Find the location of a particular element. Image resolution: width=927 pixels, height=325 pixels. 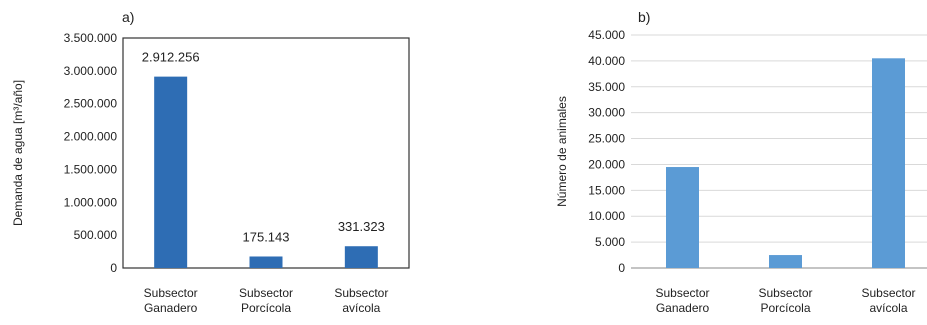

panel-label: a) is located at coordinates (128, 17).